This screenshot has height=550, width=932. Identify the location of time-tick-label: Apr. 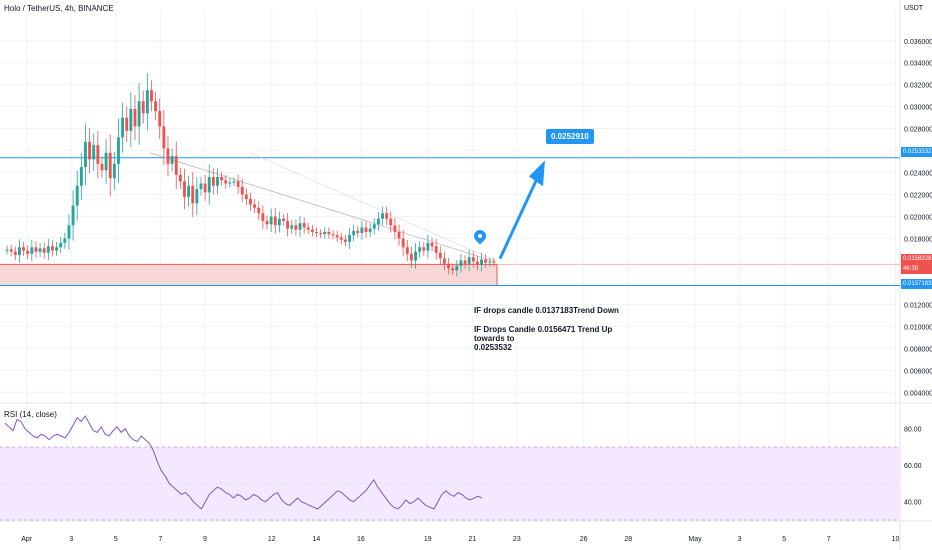
(27, 539).